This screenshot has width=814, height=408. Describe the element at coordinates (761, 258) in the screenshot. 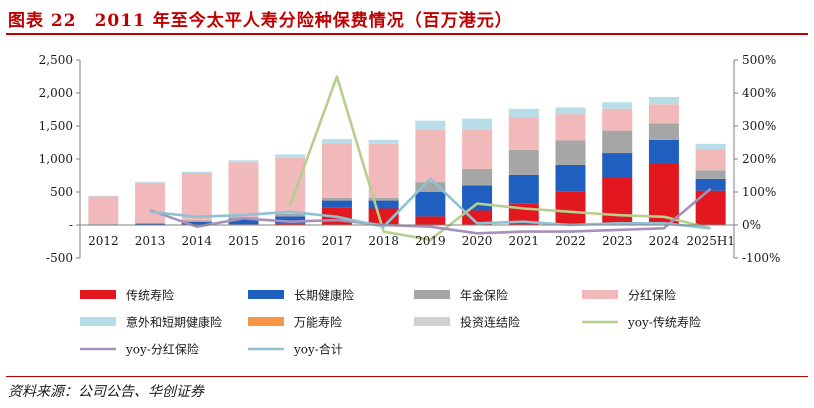

I see `y2-tick-label: -100%` at that location.